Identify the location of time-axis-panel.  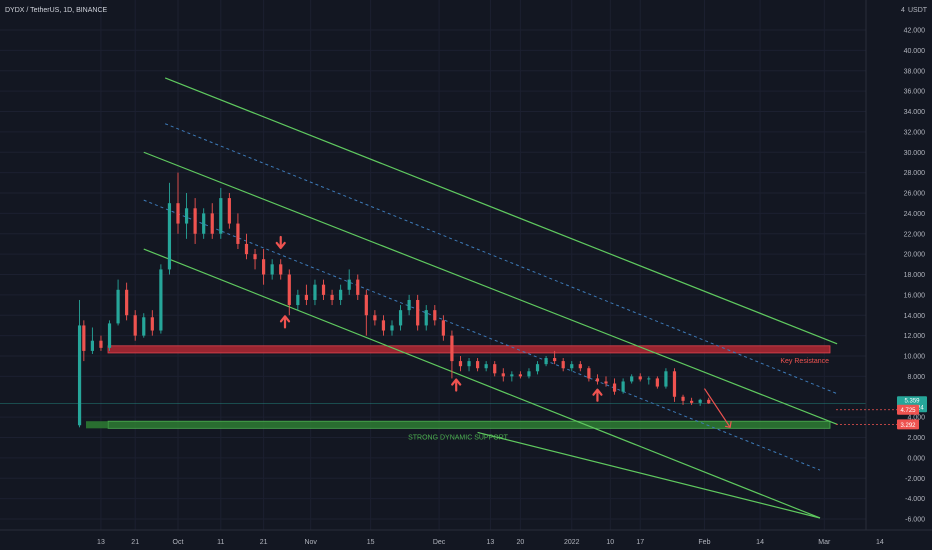
(466, 540).